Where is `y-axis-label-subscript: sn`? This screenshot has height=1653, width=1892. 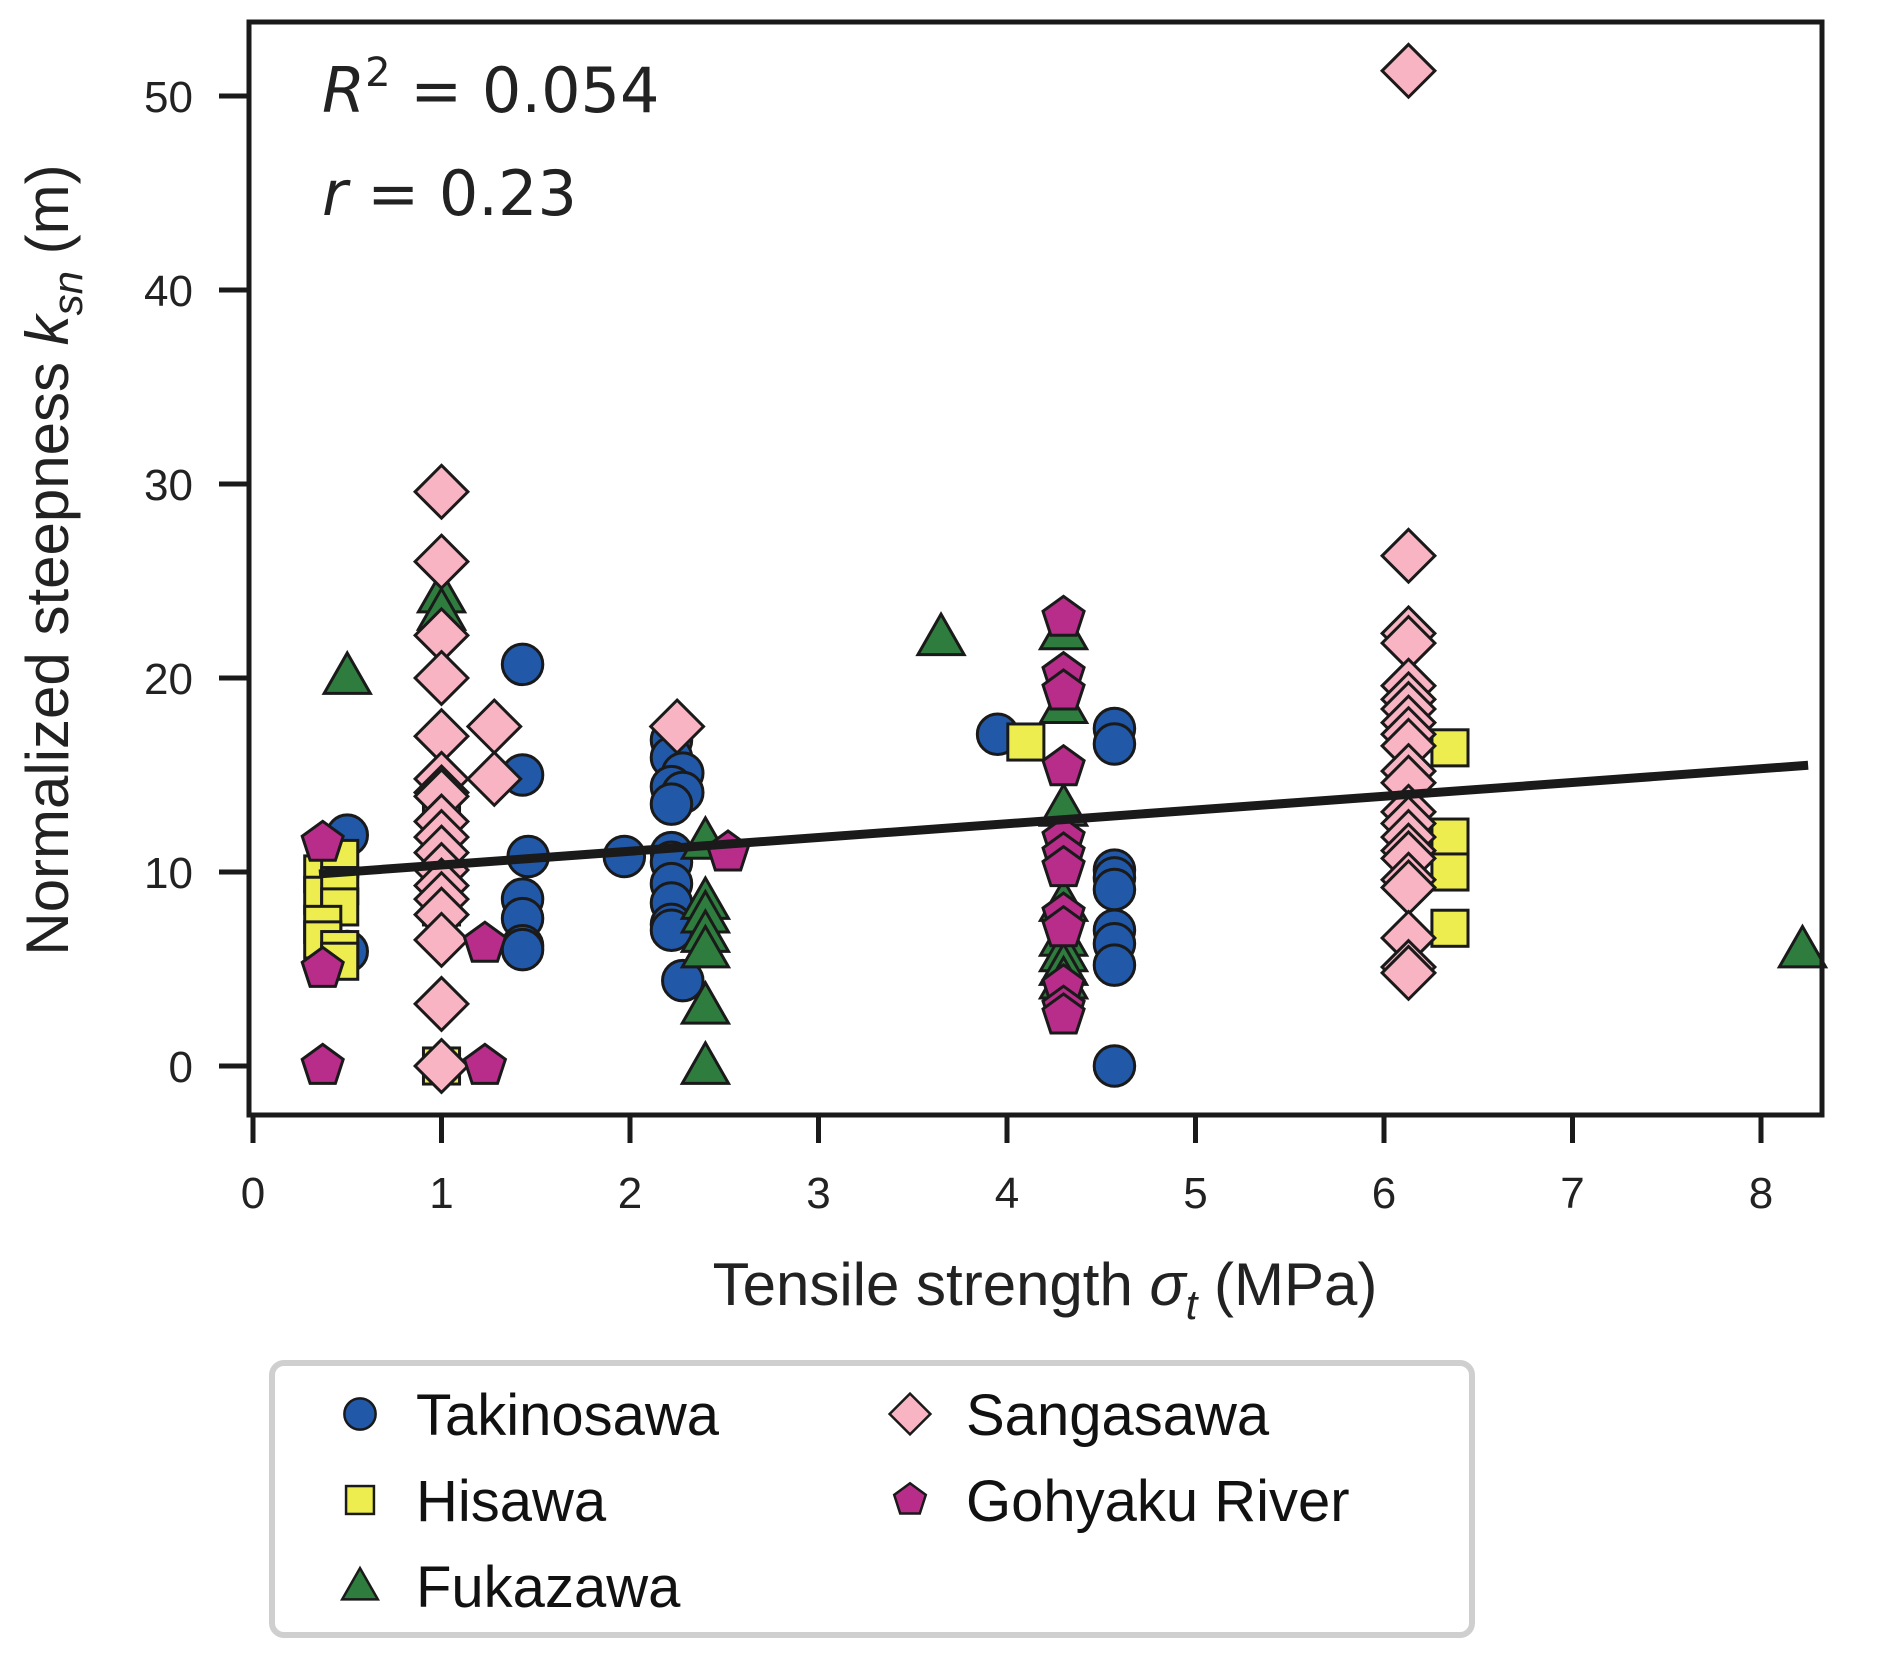 y-axis-label-subscript: sn is located at coordinates (67, 293).